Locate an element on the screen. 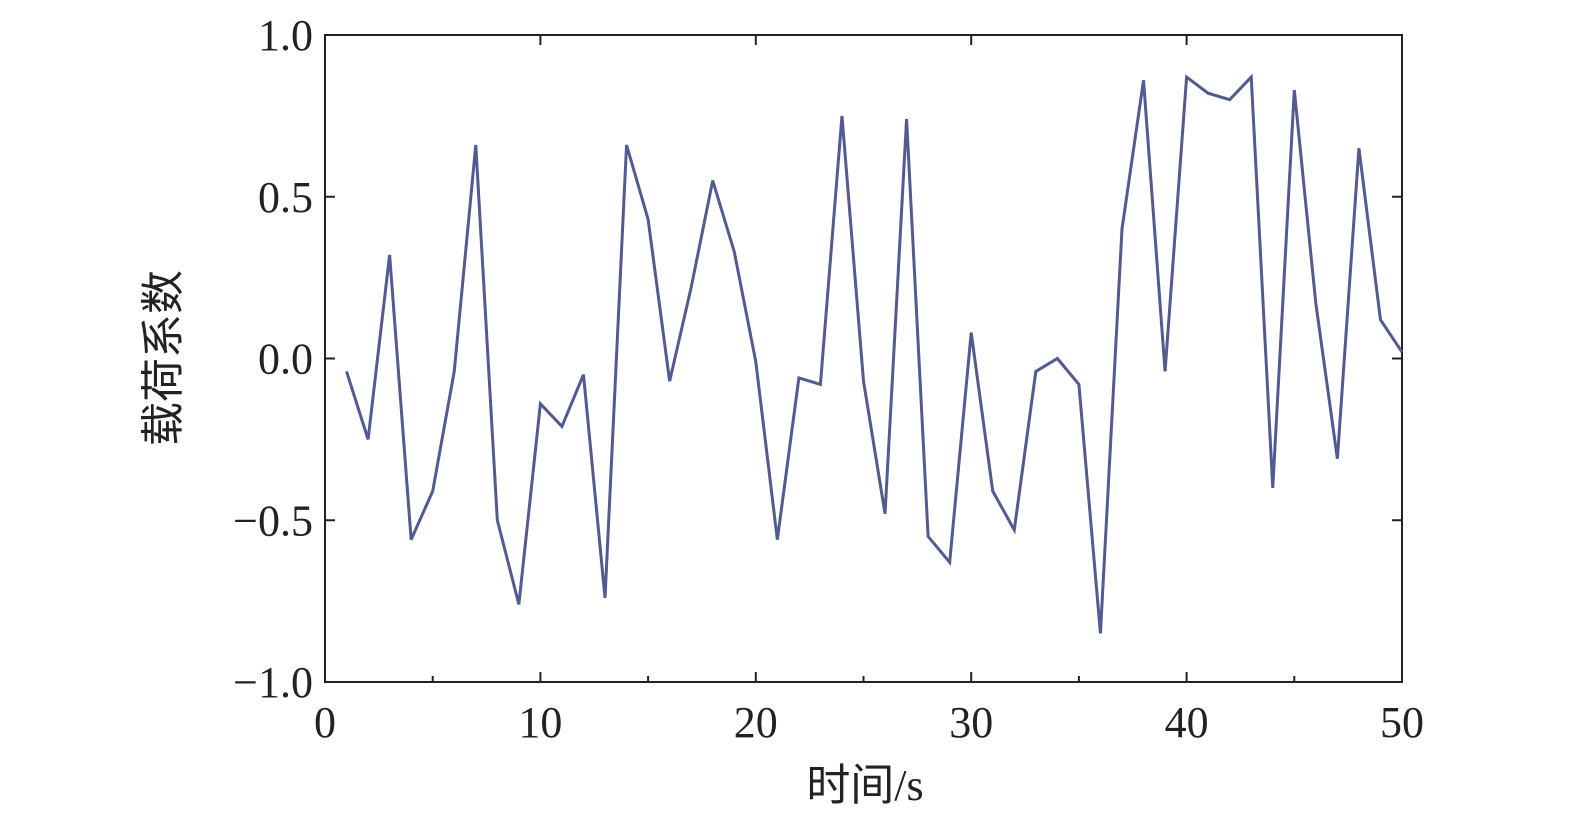 The width and height of the screenshot is (1575, 827). x-tick-label: 30 is located at coordinates (971, 722).